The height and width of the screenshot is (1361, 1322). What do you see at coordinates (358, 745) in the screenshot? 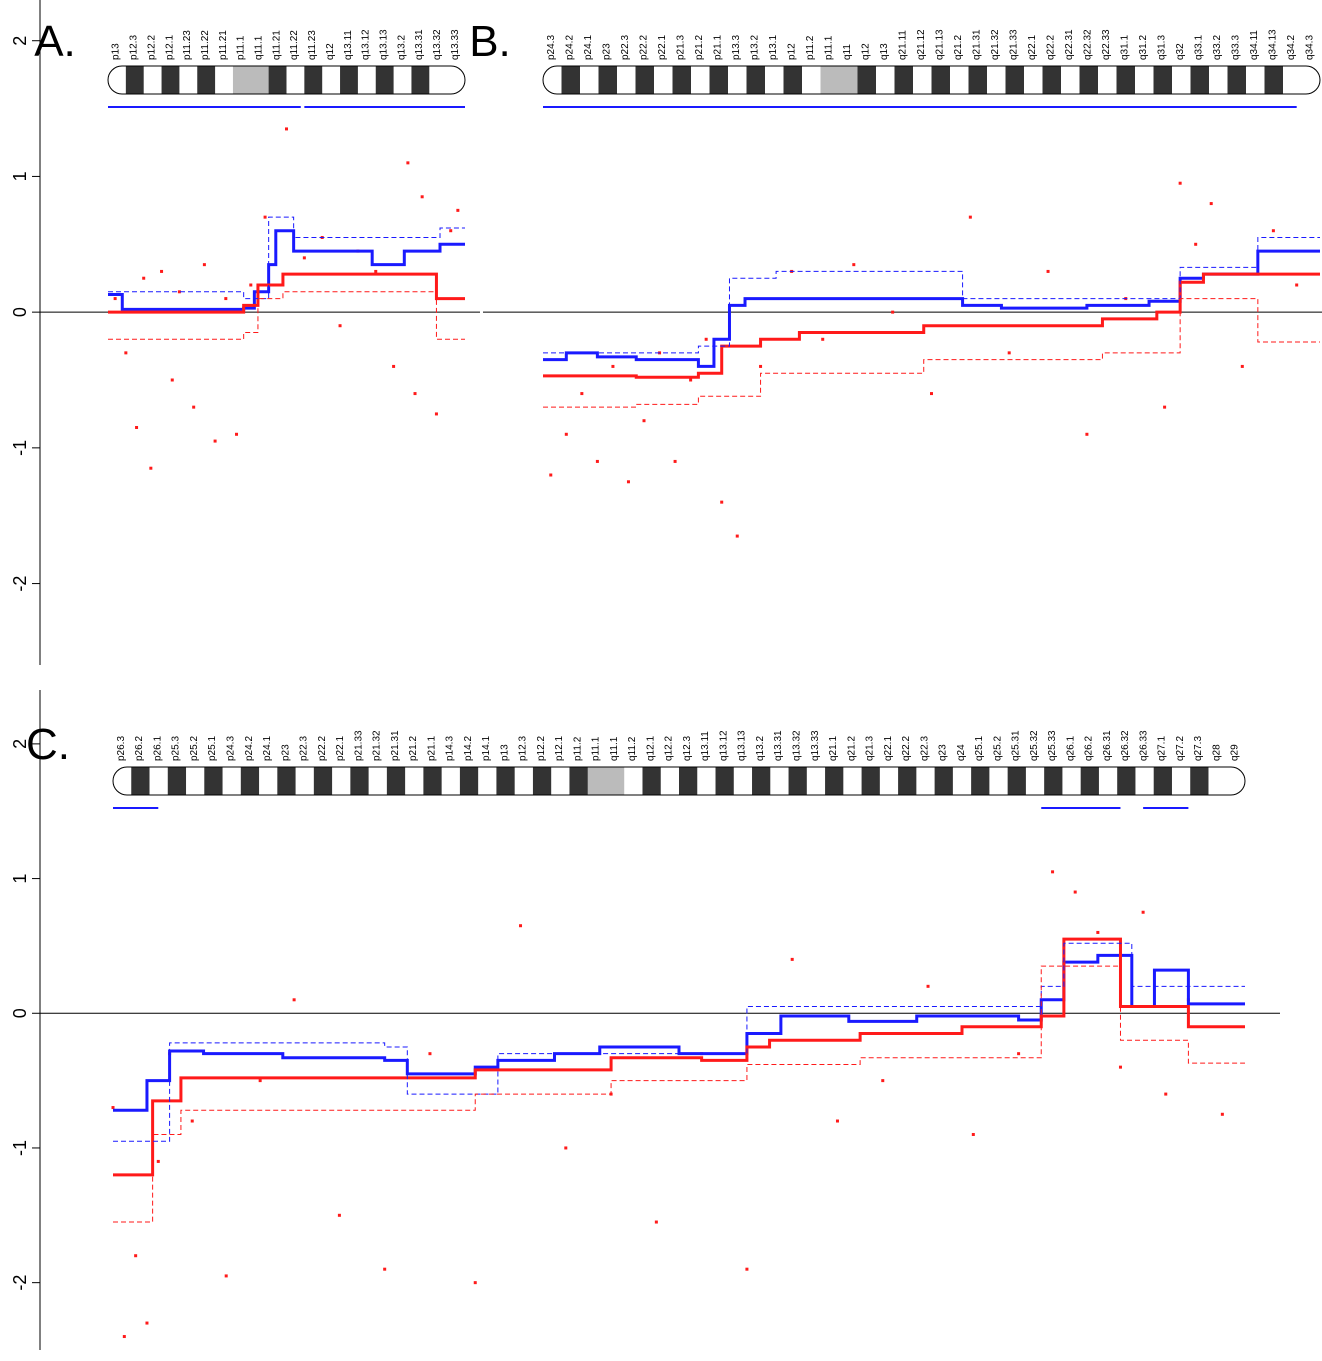
I see `band-label: p21.33` at bounding box center [358, 745].